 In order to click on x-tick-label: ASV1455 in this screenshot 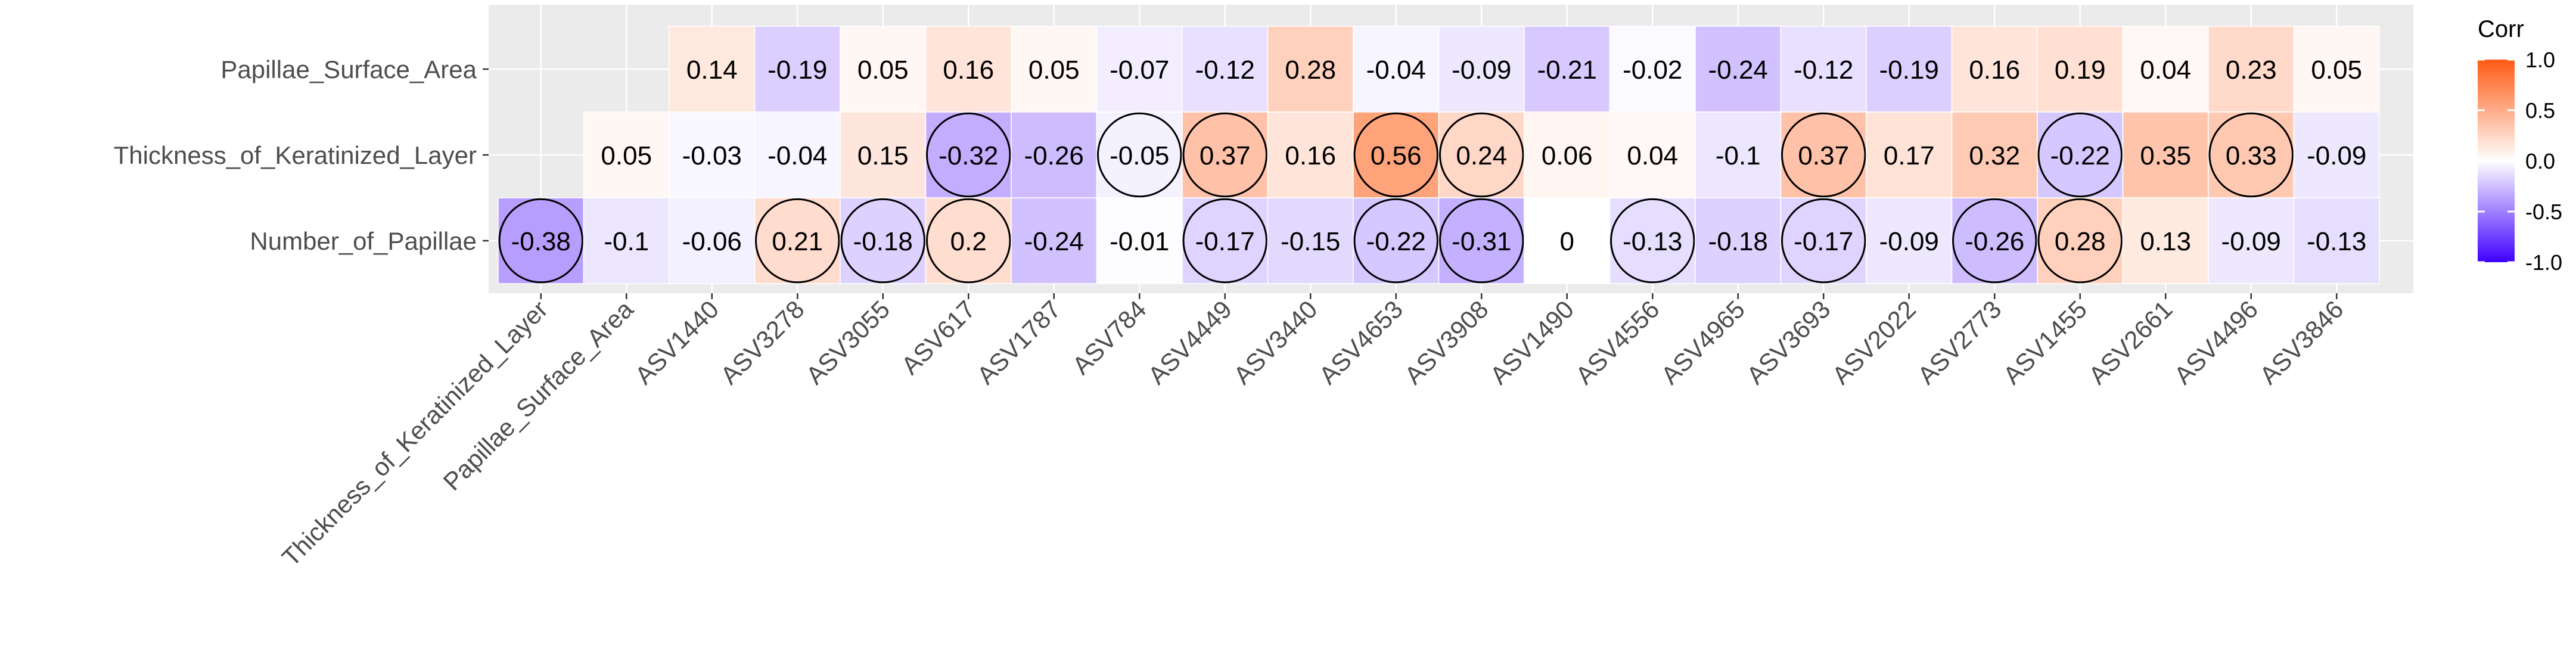, I will do `click(2044, 342)`.